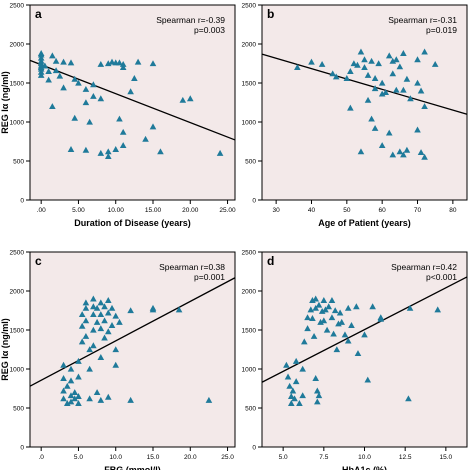 The height and width of the screenshot is (470, 474). Describe the element at coordinates (405, 457) in the screenshot. I see `x-tick-label: 12.5` at that location.